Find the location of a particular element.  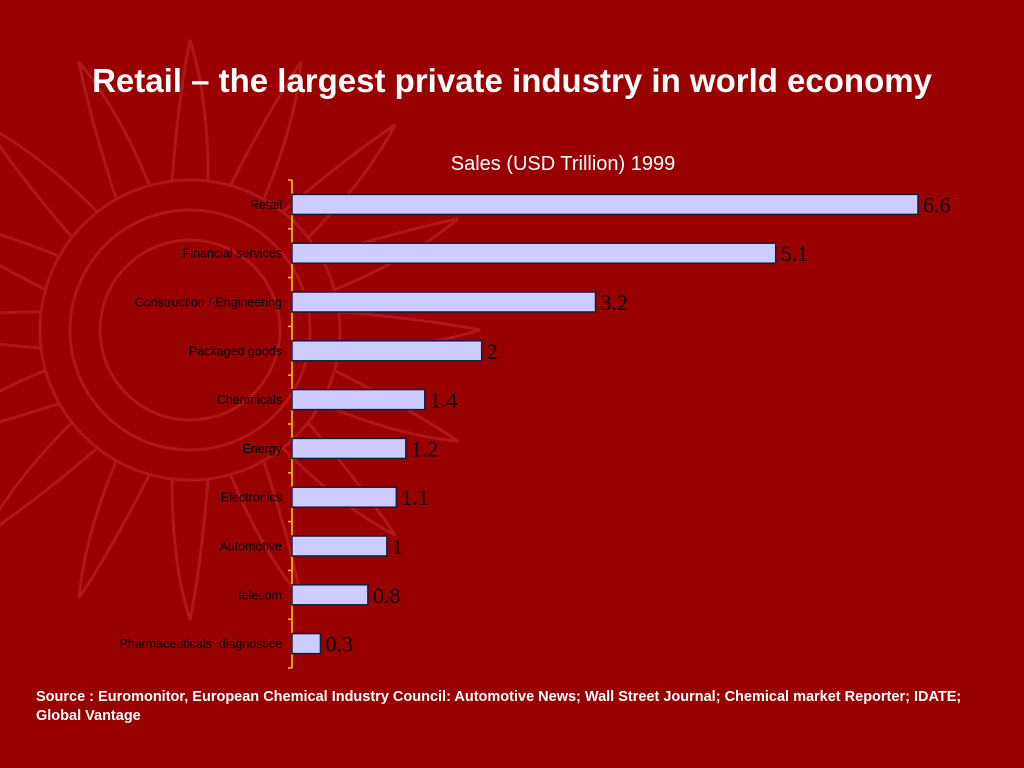

data-label: 1.2 is located at coordinates (425, 448).